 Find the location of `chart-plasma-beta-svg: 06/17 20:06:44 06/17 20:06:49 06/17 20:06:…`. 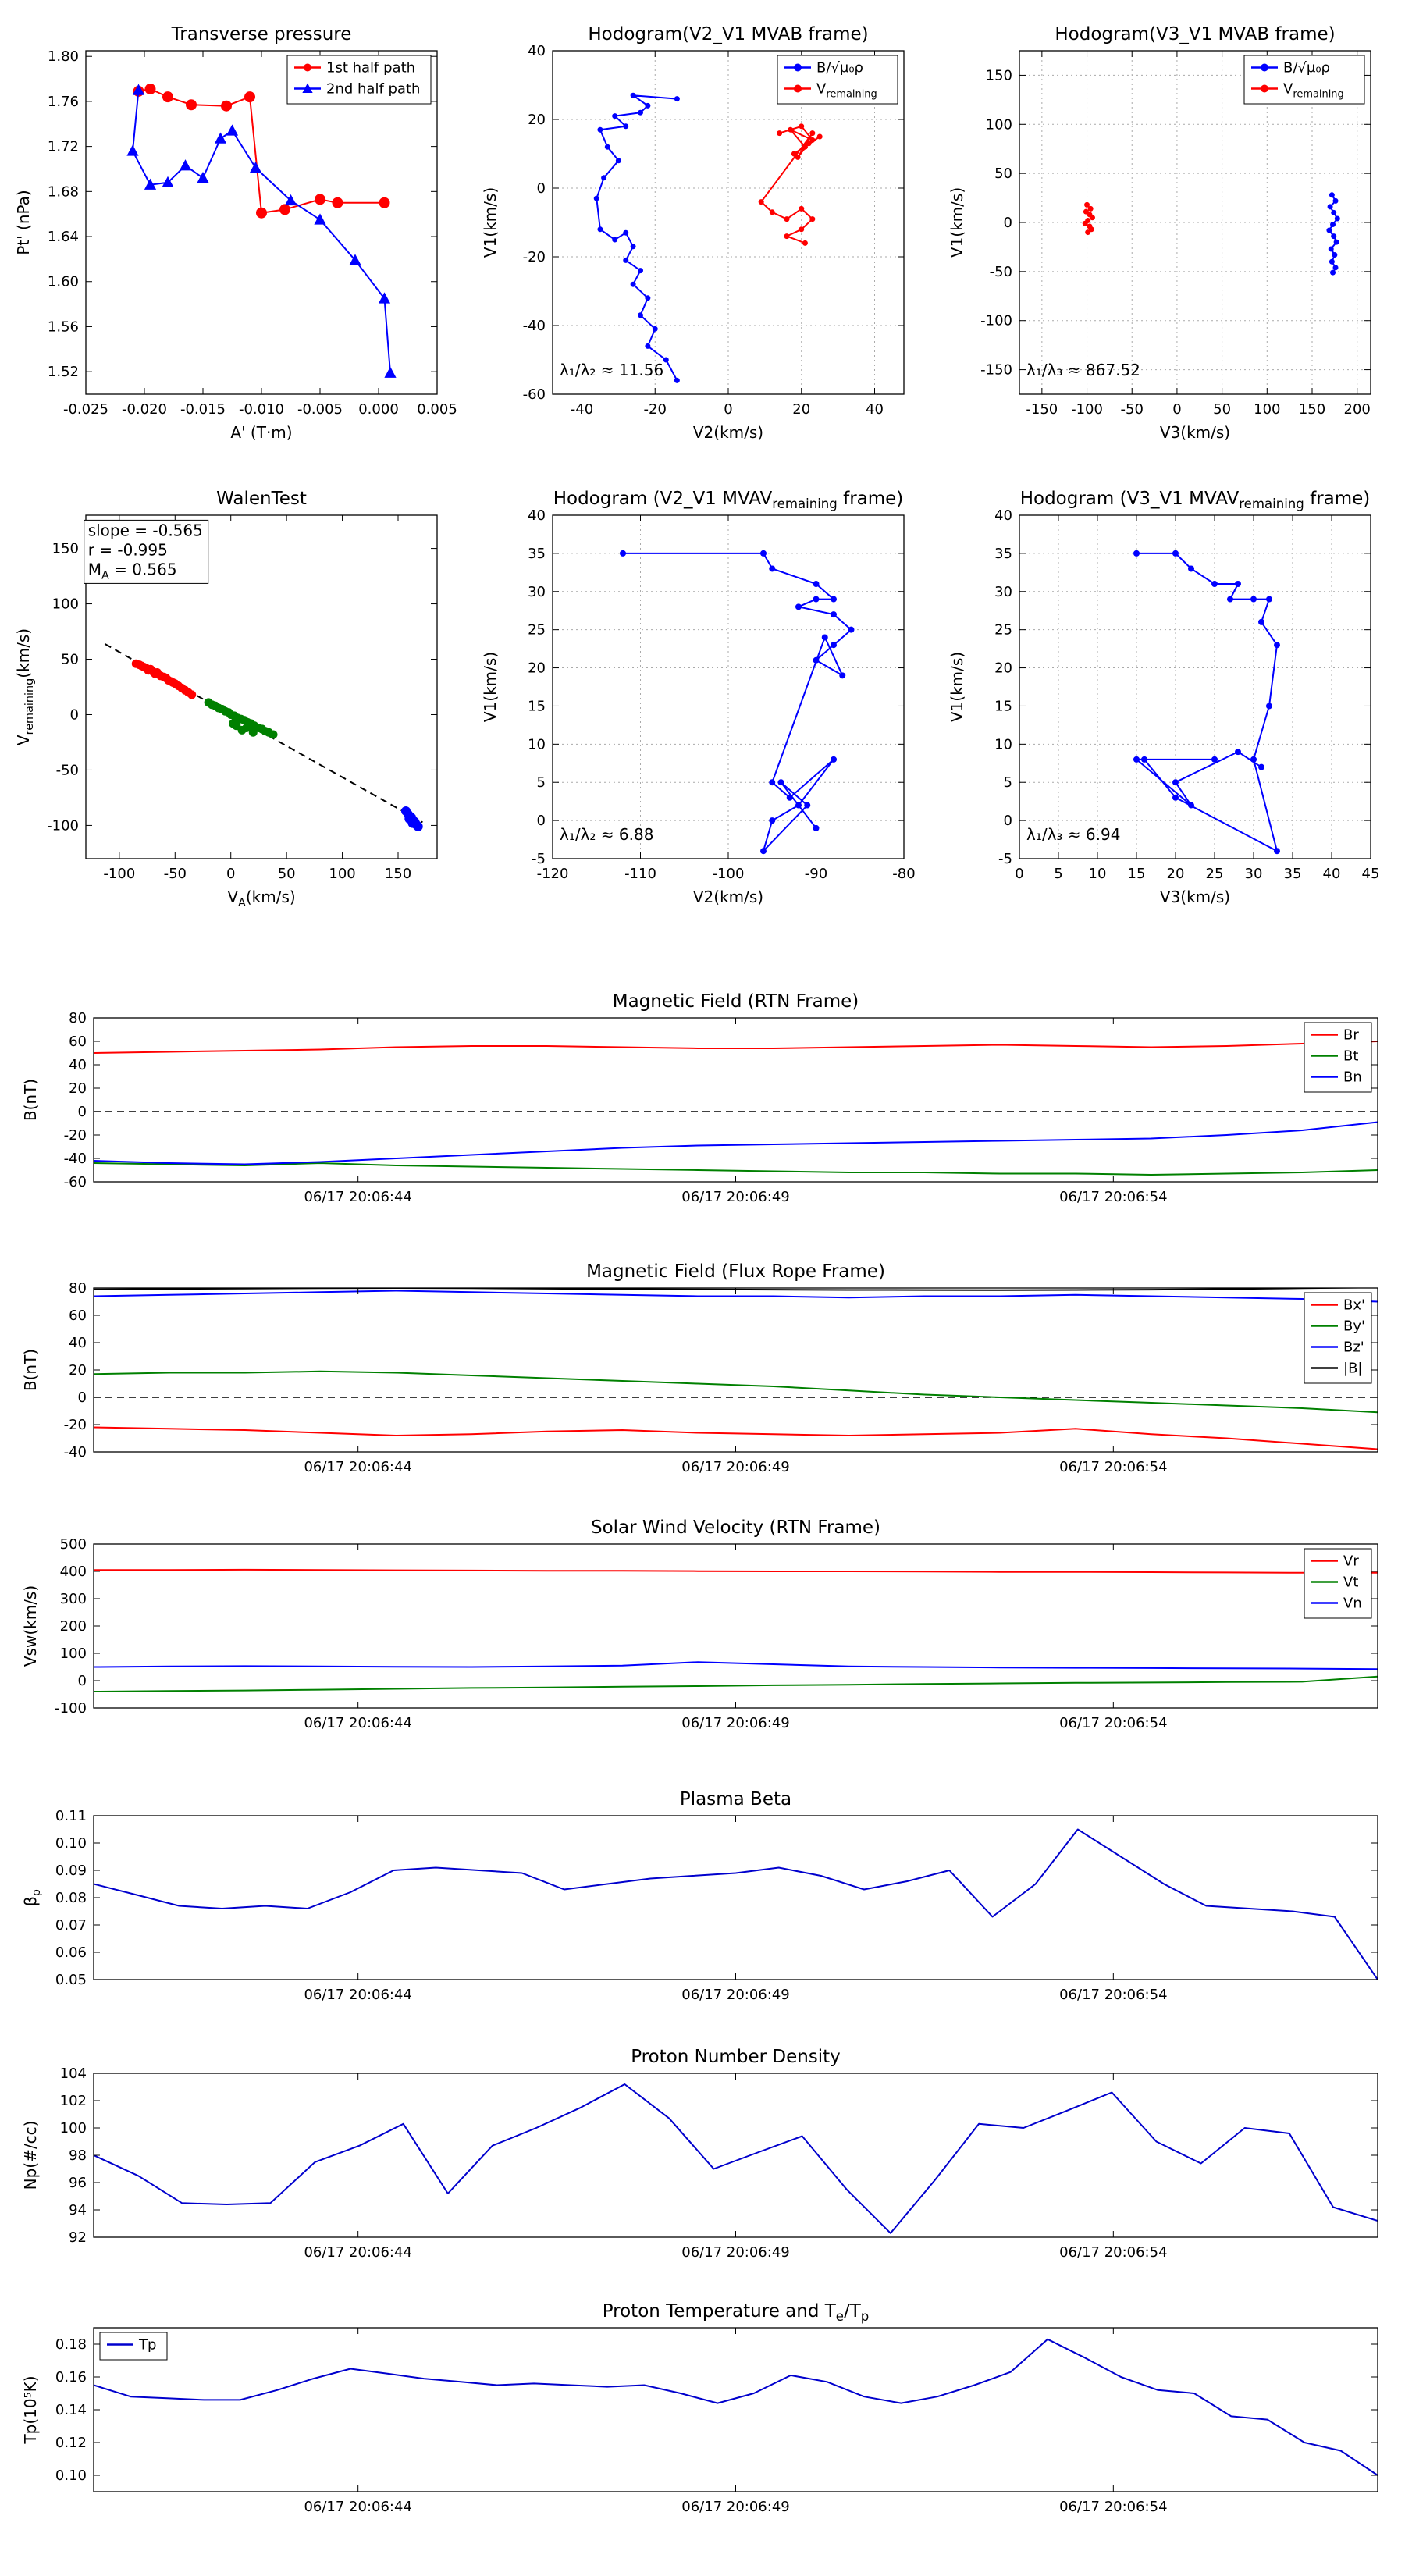

chart-plasma-beta-svg: 06/17 20:06:44 06/17 20:06:49 06/17 20:06:… is located at coordinates (703, 1900).